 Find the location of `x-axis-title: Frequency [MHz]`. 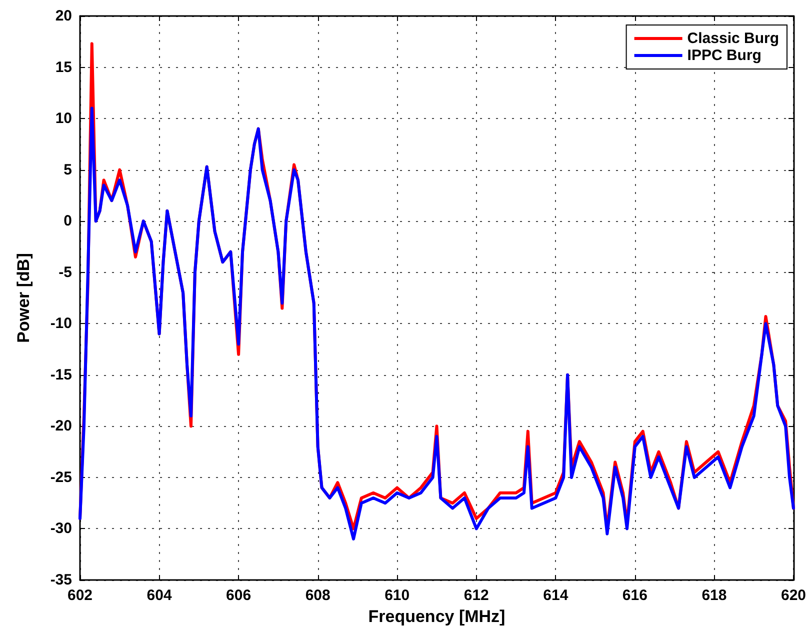

x-axis-title: Frequency [MHz] is located at coordinates (437, 616).